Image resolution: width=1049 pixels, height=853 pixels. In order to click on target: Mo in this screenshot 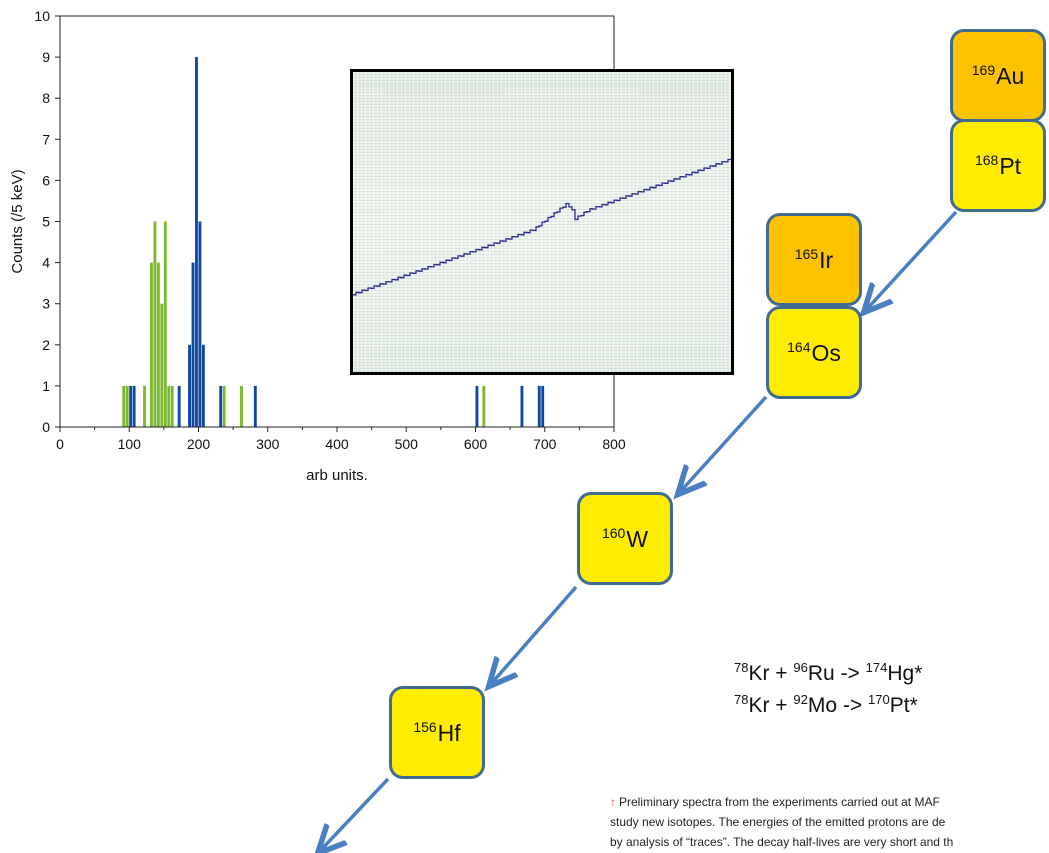, I will do `click(822, 705)`.